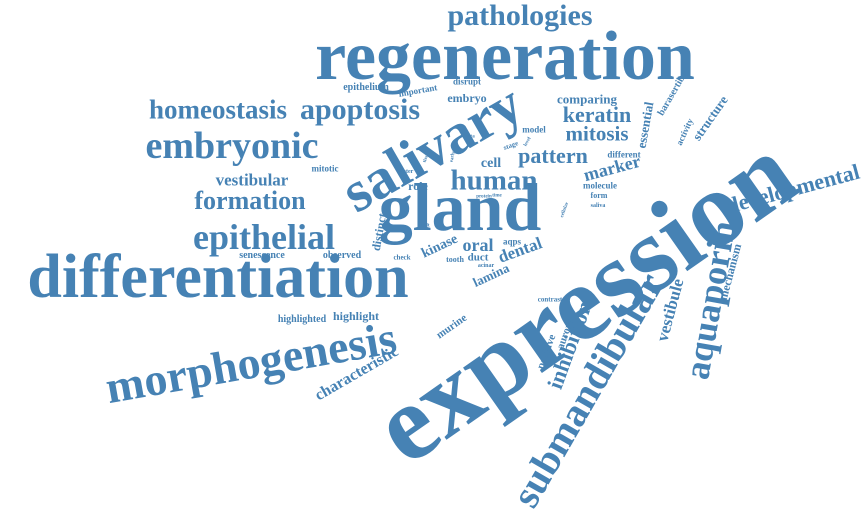  I want to click on word-differentiation: differentiation, so click(218, 277).